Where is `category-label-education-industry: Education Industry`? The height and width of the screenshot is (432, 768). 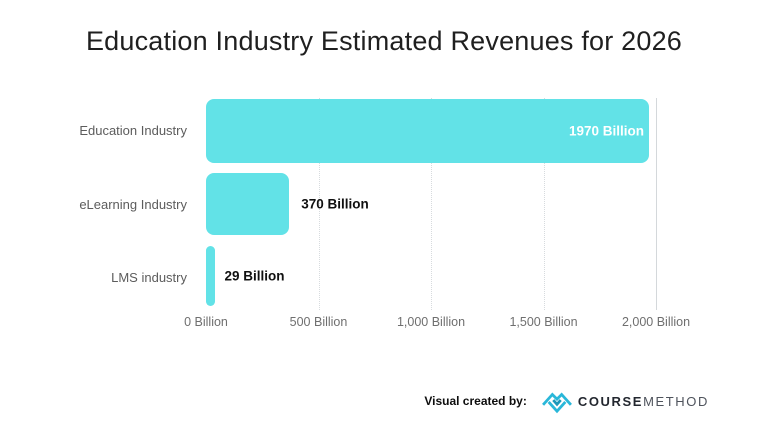 category-label-education-industry: Education Industry is located at coordinates (133, 130).